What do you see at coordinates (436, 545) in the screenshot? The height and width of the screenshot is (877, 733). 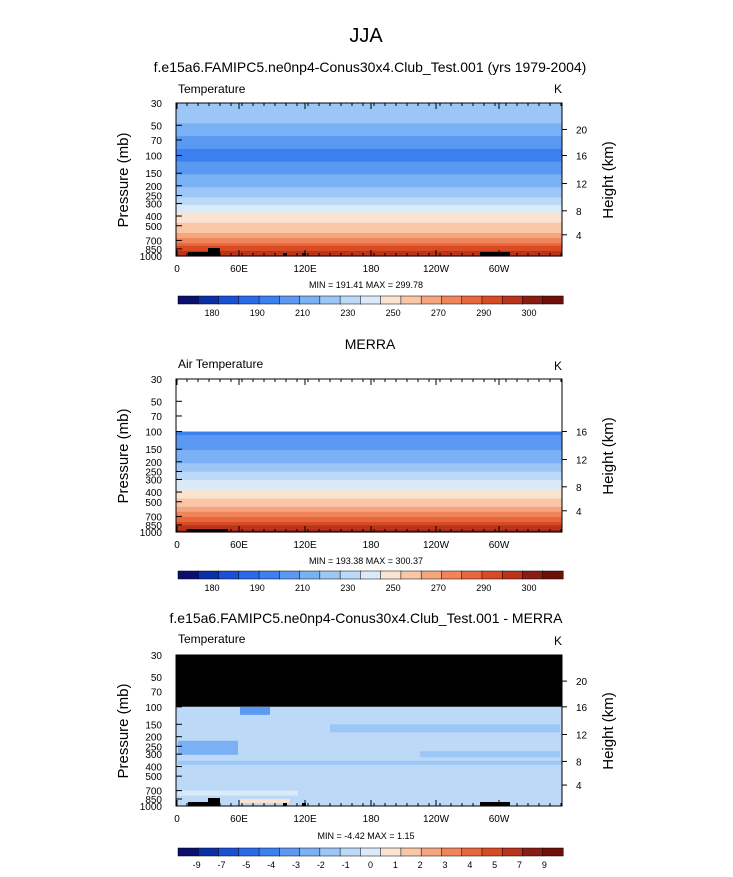 I see `x-tick-label: 120W` at bounding box center [436, 545].